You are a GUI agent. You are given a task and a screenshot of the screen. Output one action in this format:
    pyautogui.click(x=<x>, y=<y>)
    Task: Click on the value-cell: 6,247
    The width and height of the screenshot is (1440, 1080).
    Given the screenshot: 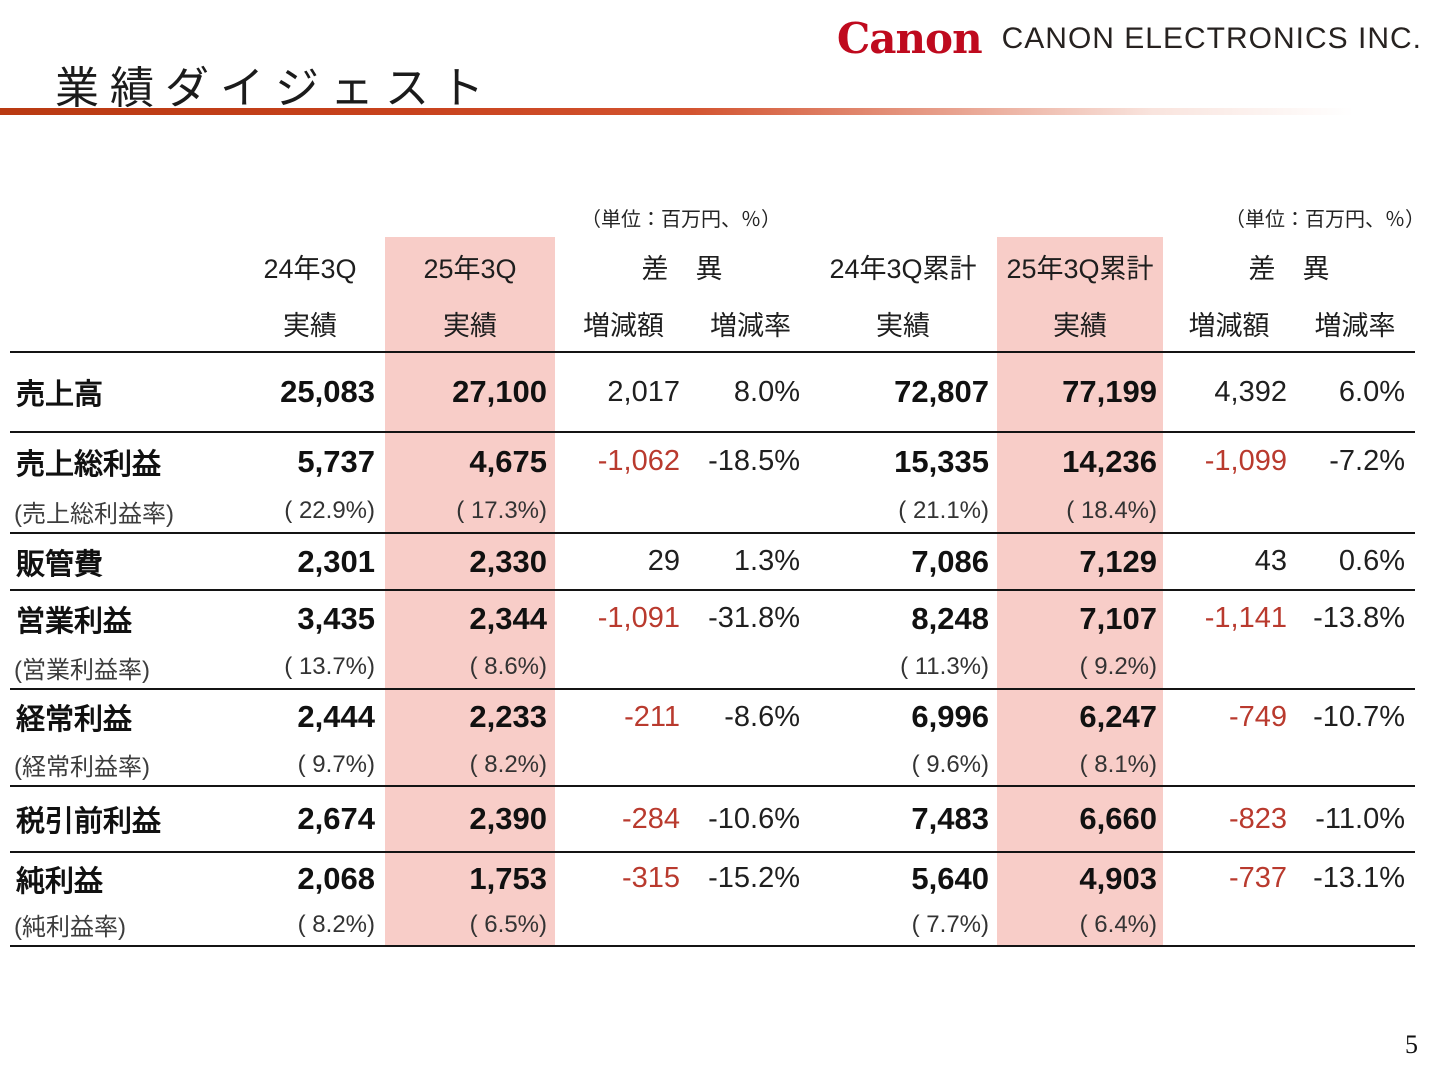 What is the action you would take?
    pyautogui.click(x=1080, y=716)
    